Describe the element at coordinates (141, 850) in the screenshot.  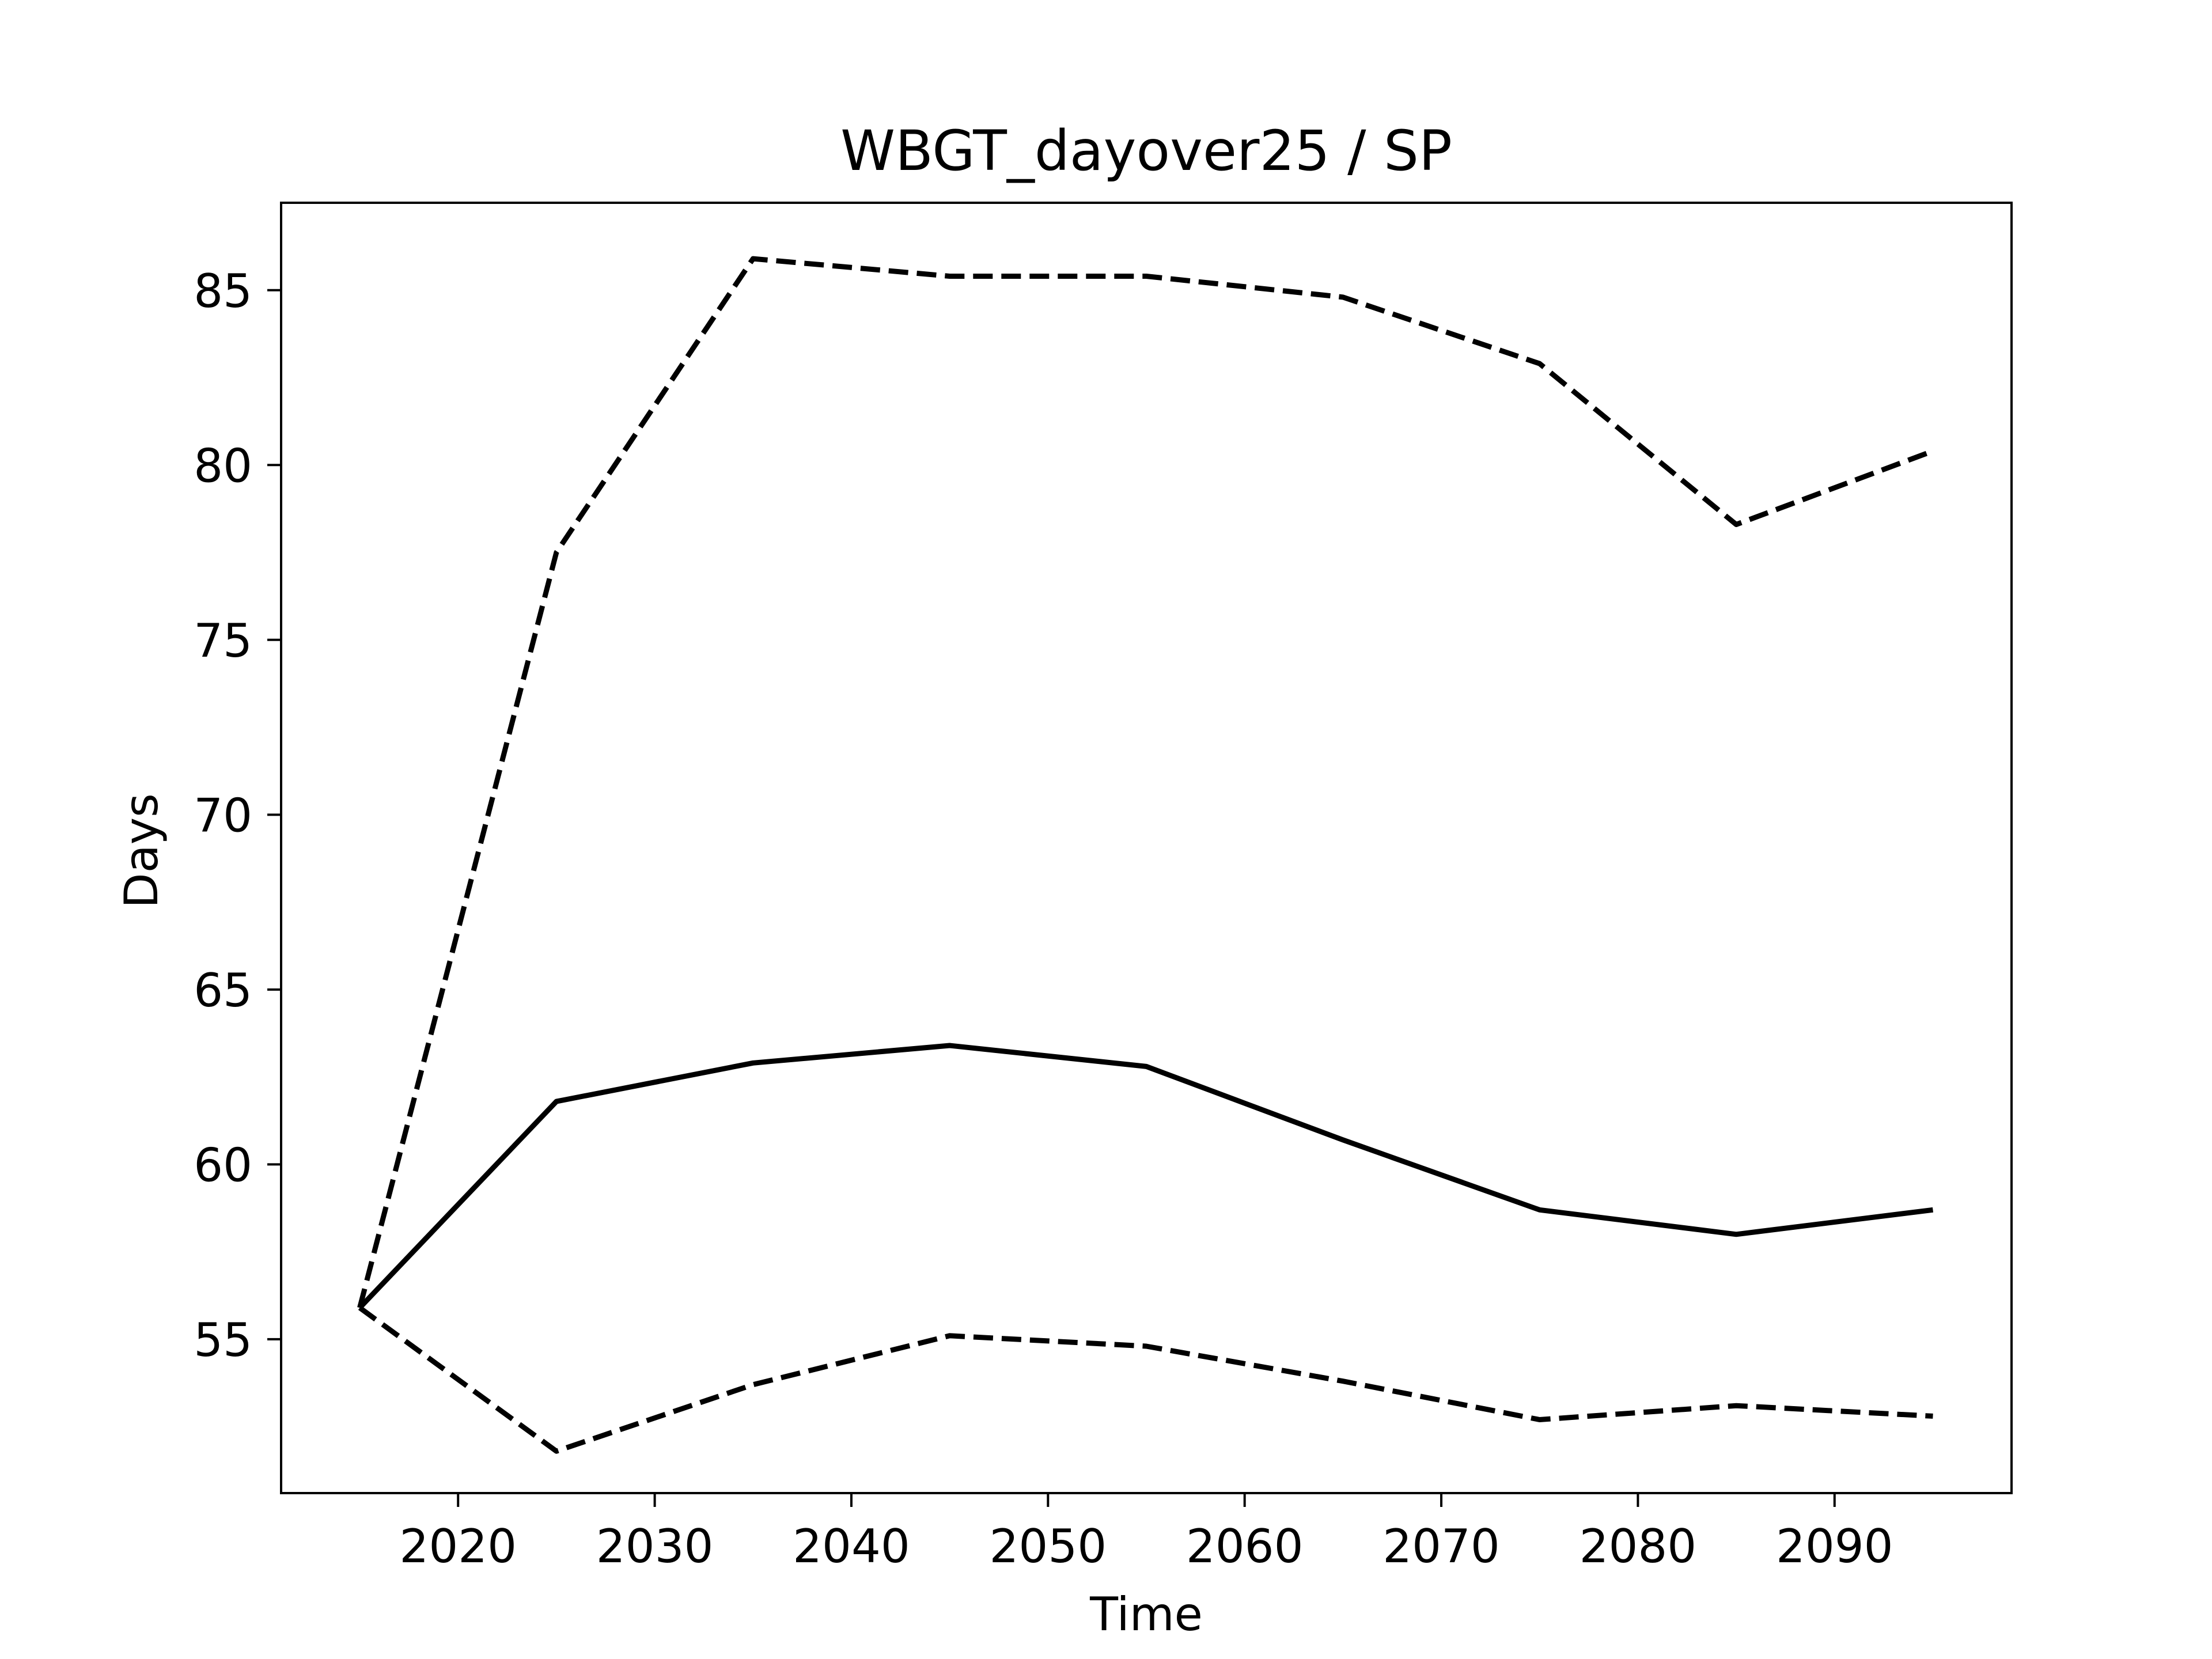
I see `y-axis-label: Days` at that location.